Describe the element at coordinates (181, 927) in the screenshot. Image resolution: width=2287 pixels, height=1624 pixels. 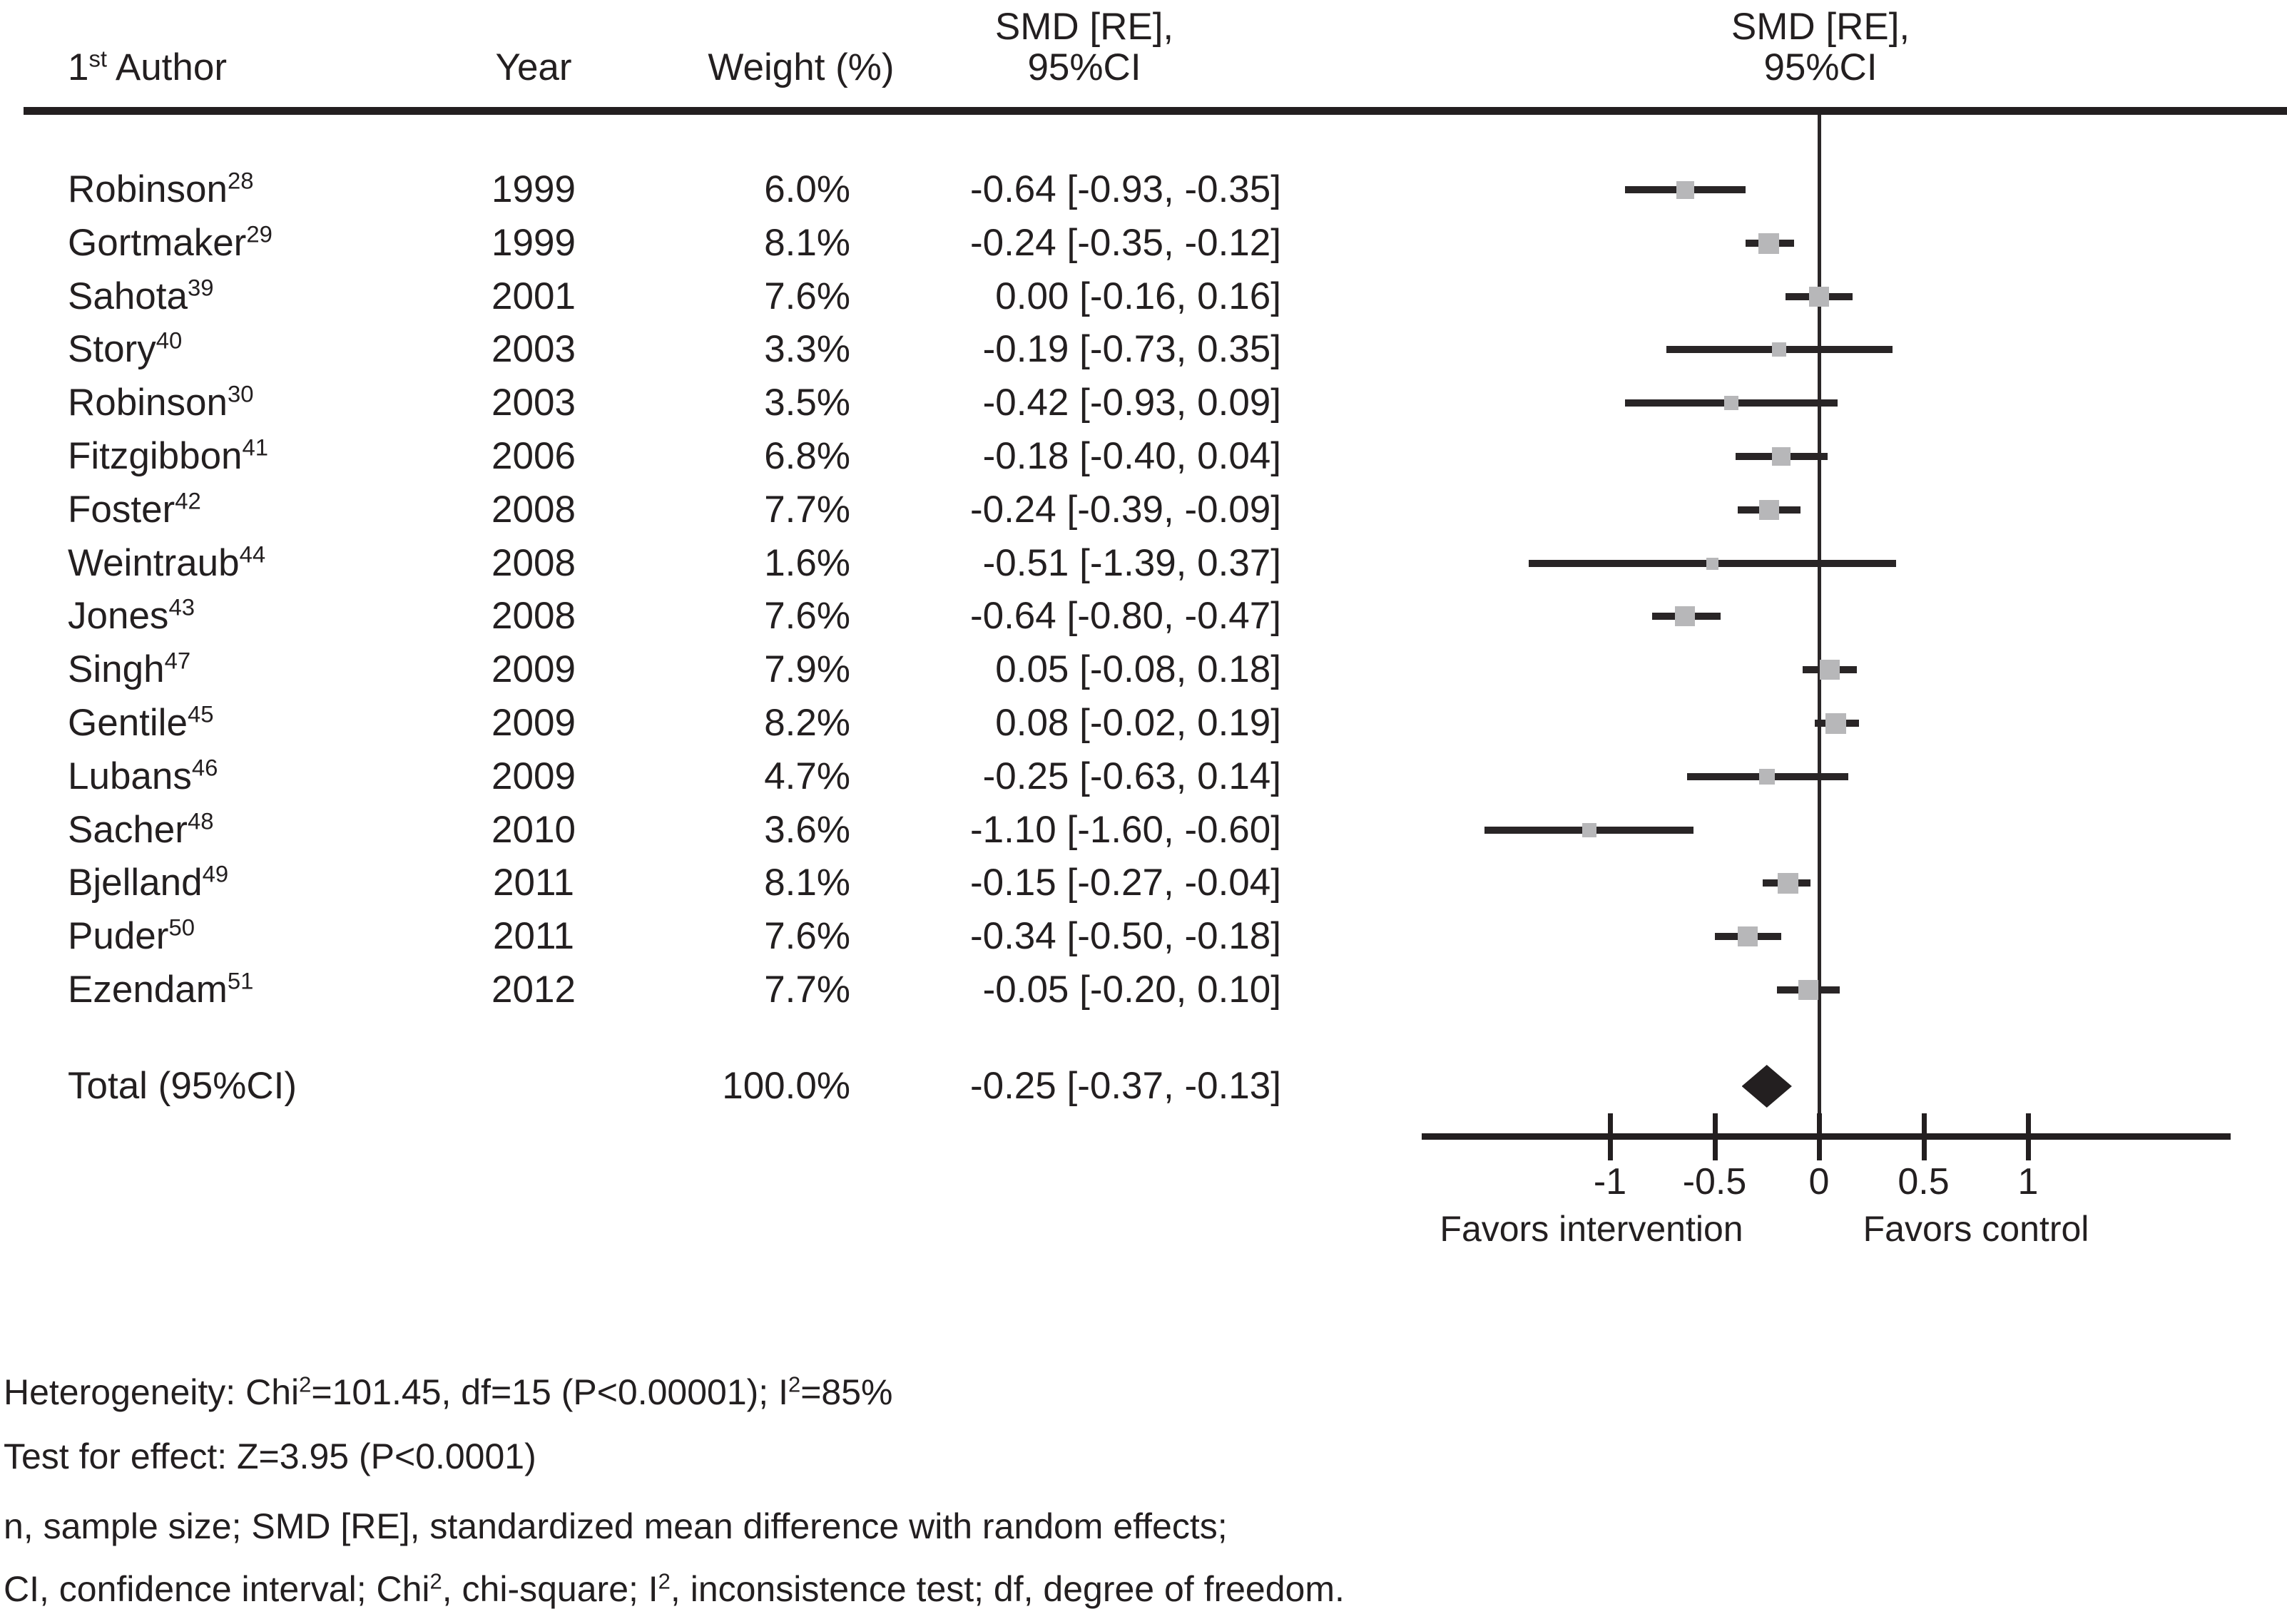
I see `superscript: 50` at that location.